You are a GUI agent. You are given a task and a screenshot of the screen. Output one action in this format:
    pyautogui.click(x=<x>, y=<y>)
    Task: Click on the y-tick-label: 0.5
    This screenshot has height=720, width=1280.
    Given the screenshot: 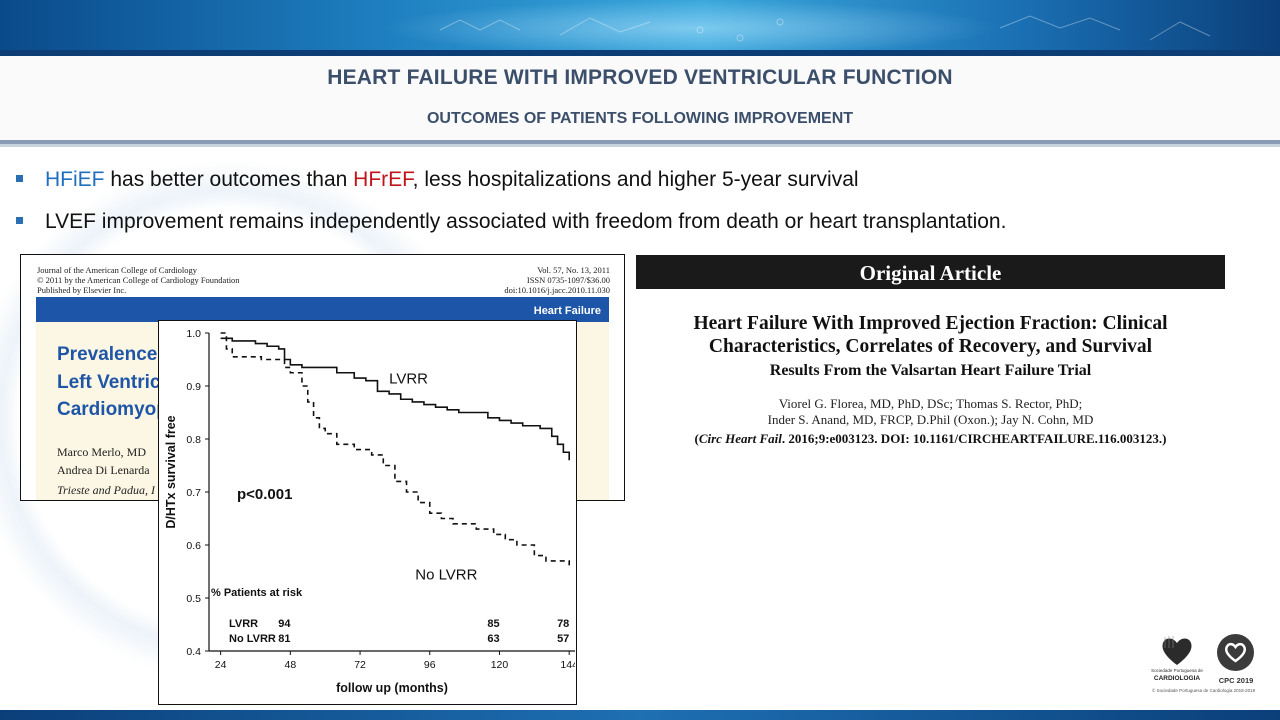 What is the action you would take?
    pyautogui.click(x=193, y=599)
    